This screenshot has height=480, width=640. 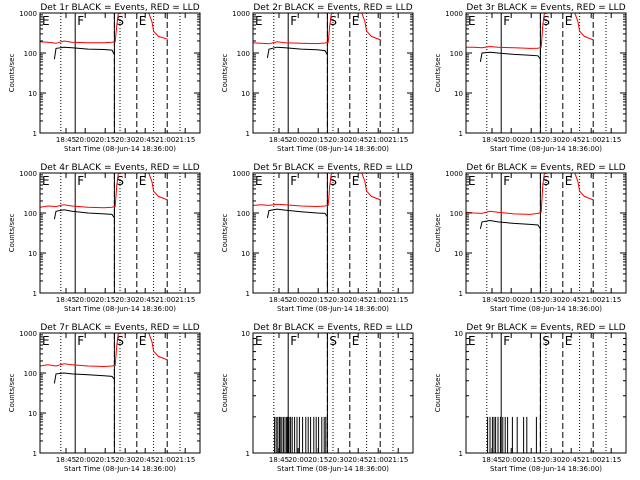 What do you see at coordinates (259, 21) in the screenshot?
I see `chart-2-marker-label-0: E` at bounding box center [259, 21].